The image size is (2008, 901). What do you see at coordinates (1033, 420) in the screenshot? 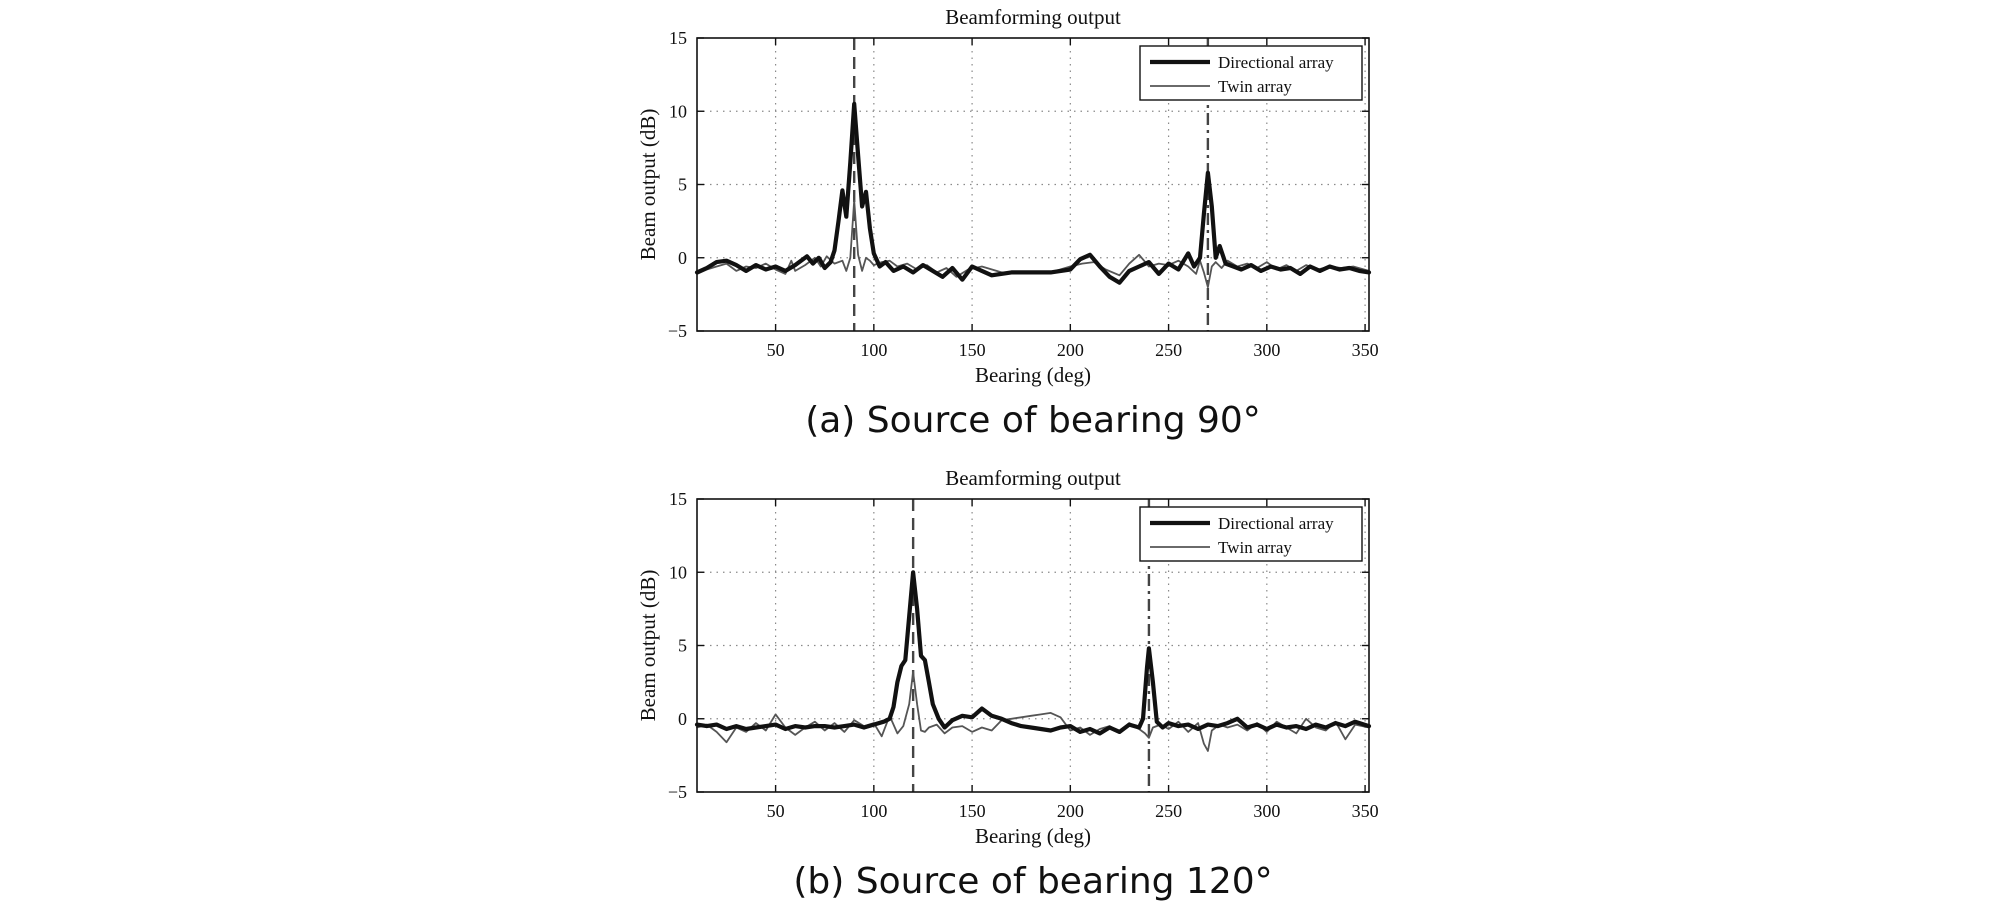
I see `panel-caption: (a) Source of bearing 90°` at bounding box center [1033, 420].